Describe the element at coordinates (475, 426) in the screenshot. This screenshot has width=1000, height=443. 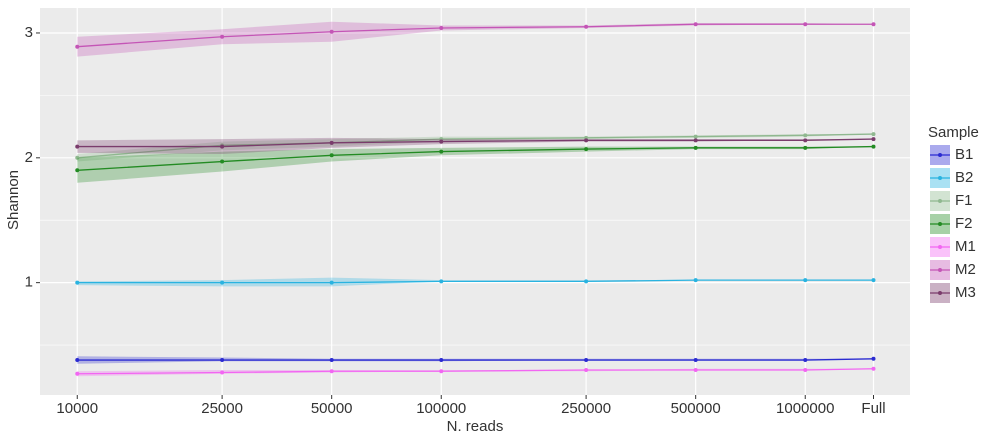
I see `x-axis-label: N. reads` at that location.